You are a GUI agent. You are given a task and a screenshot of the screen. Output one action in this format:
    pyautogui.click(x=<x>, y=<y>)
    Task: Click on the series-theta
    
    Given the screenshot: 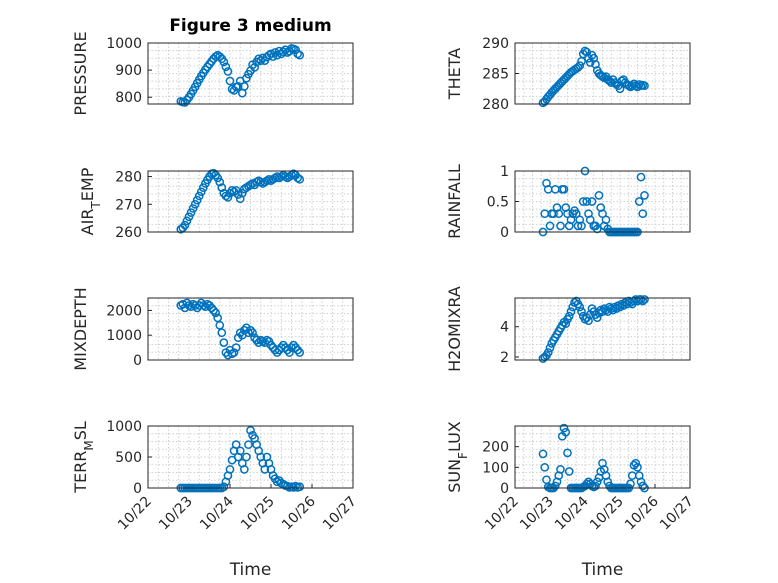 What is the action you would take?
    pyautogui.click(x=593, y=77)
    